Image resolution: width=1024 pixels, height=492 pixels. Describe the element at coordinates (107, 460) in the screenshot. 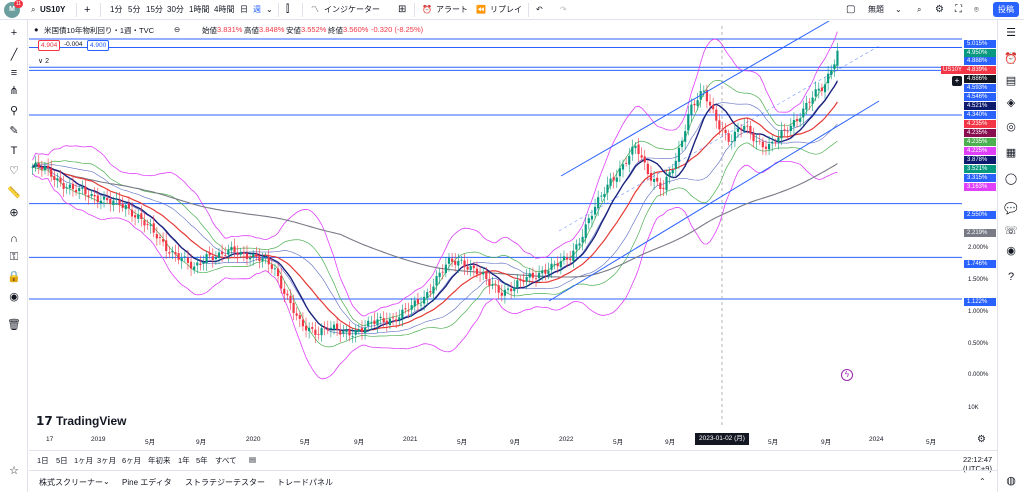

I see `range-3m: 3ヶ月` at that location.